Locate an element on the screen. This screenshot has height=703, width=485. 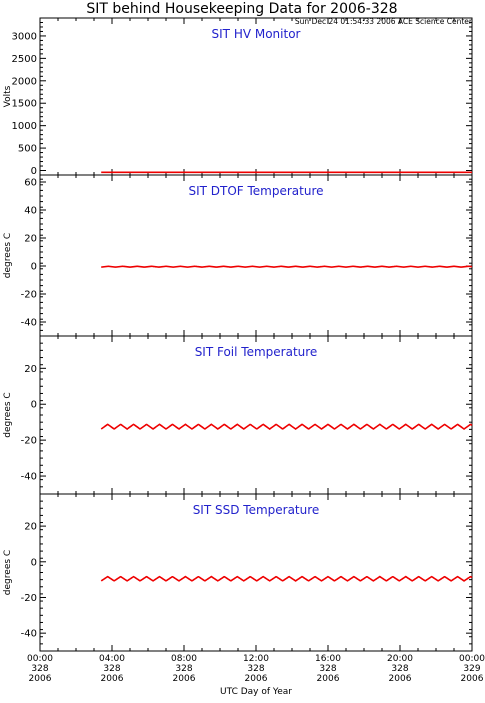
y-tick-label: 2500 is located at coordinates (24, 59).